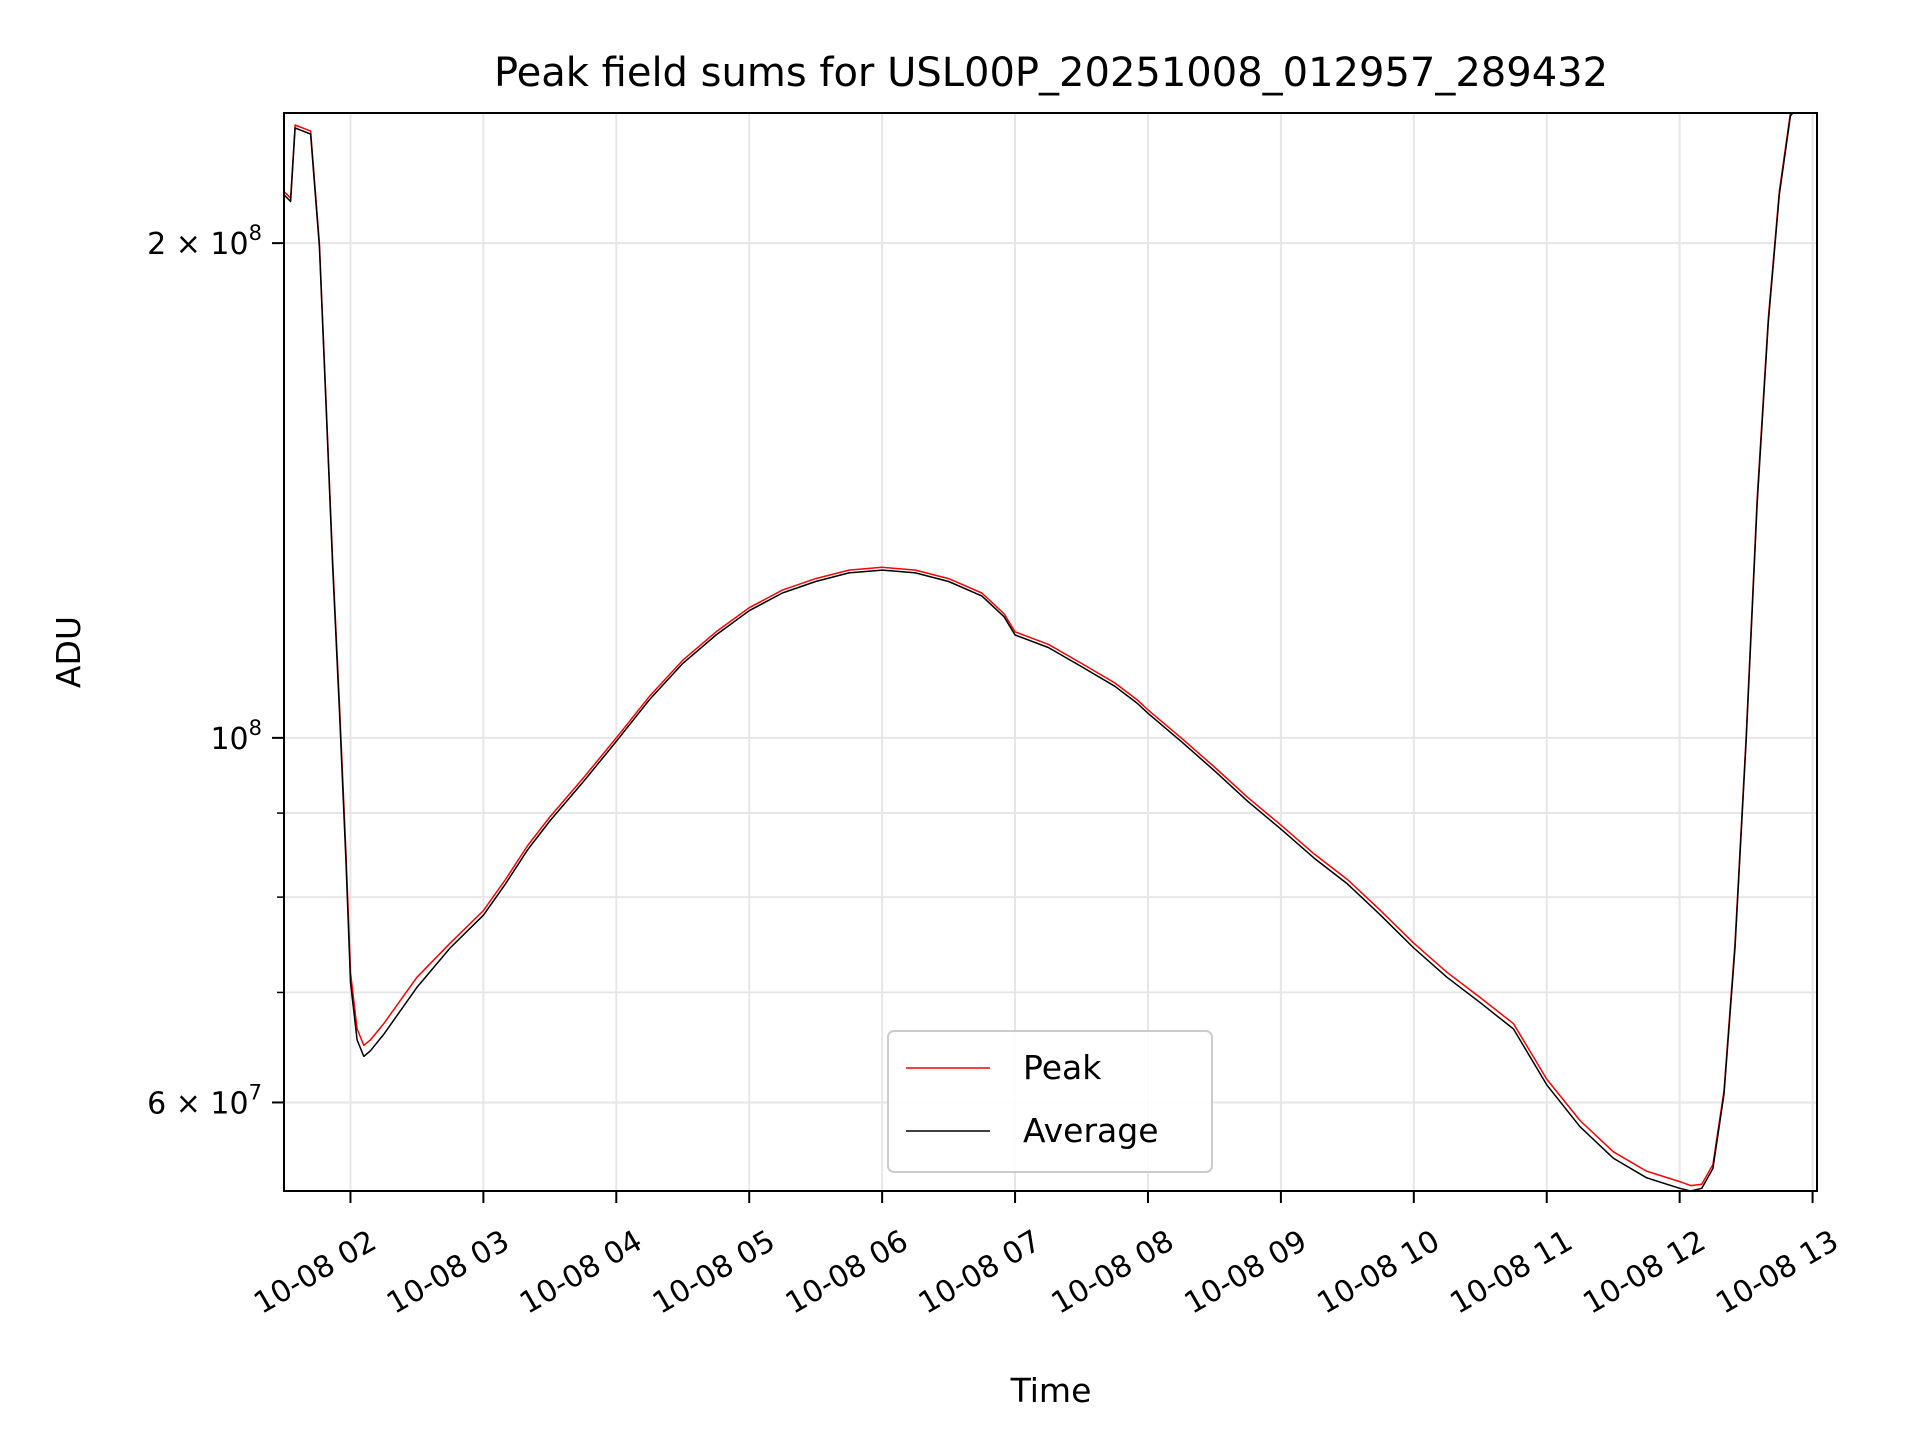 This screenshot has width=1920, height=1440. I want to click on legend-label-peak: Peak, so click(1062, 1067).